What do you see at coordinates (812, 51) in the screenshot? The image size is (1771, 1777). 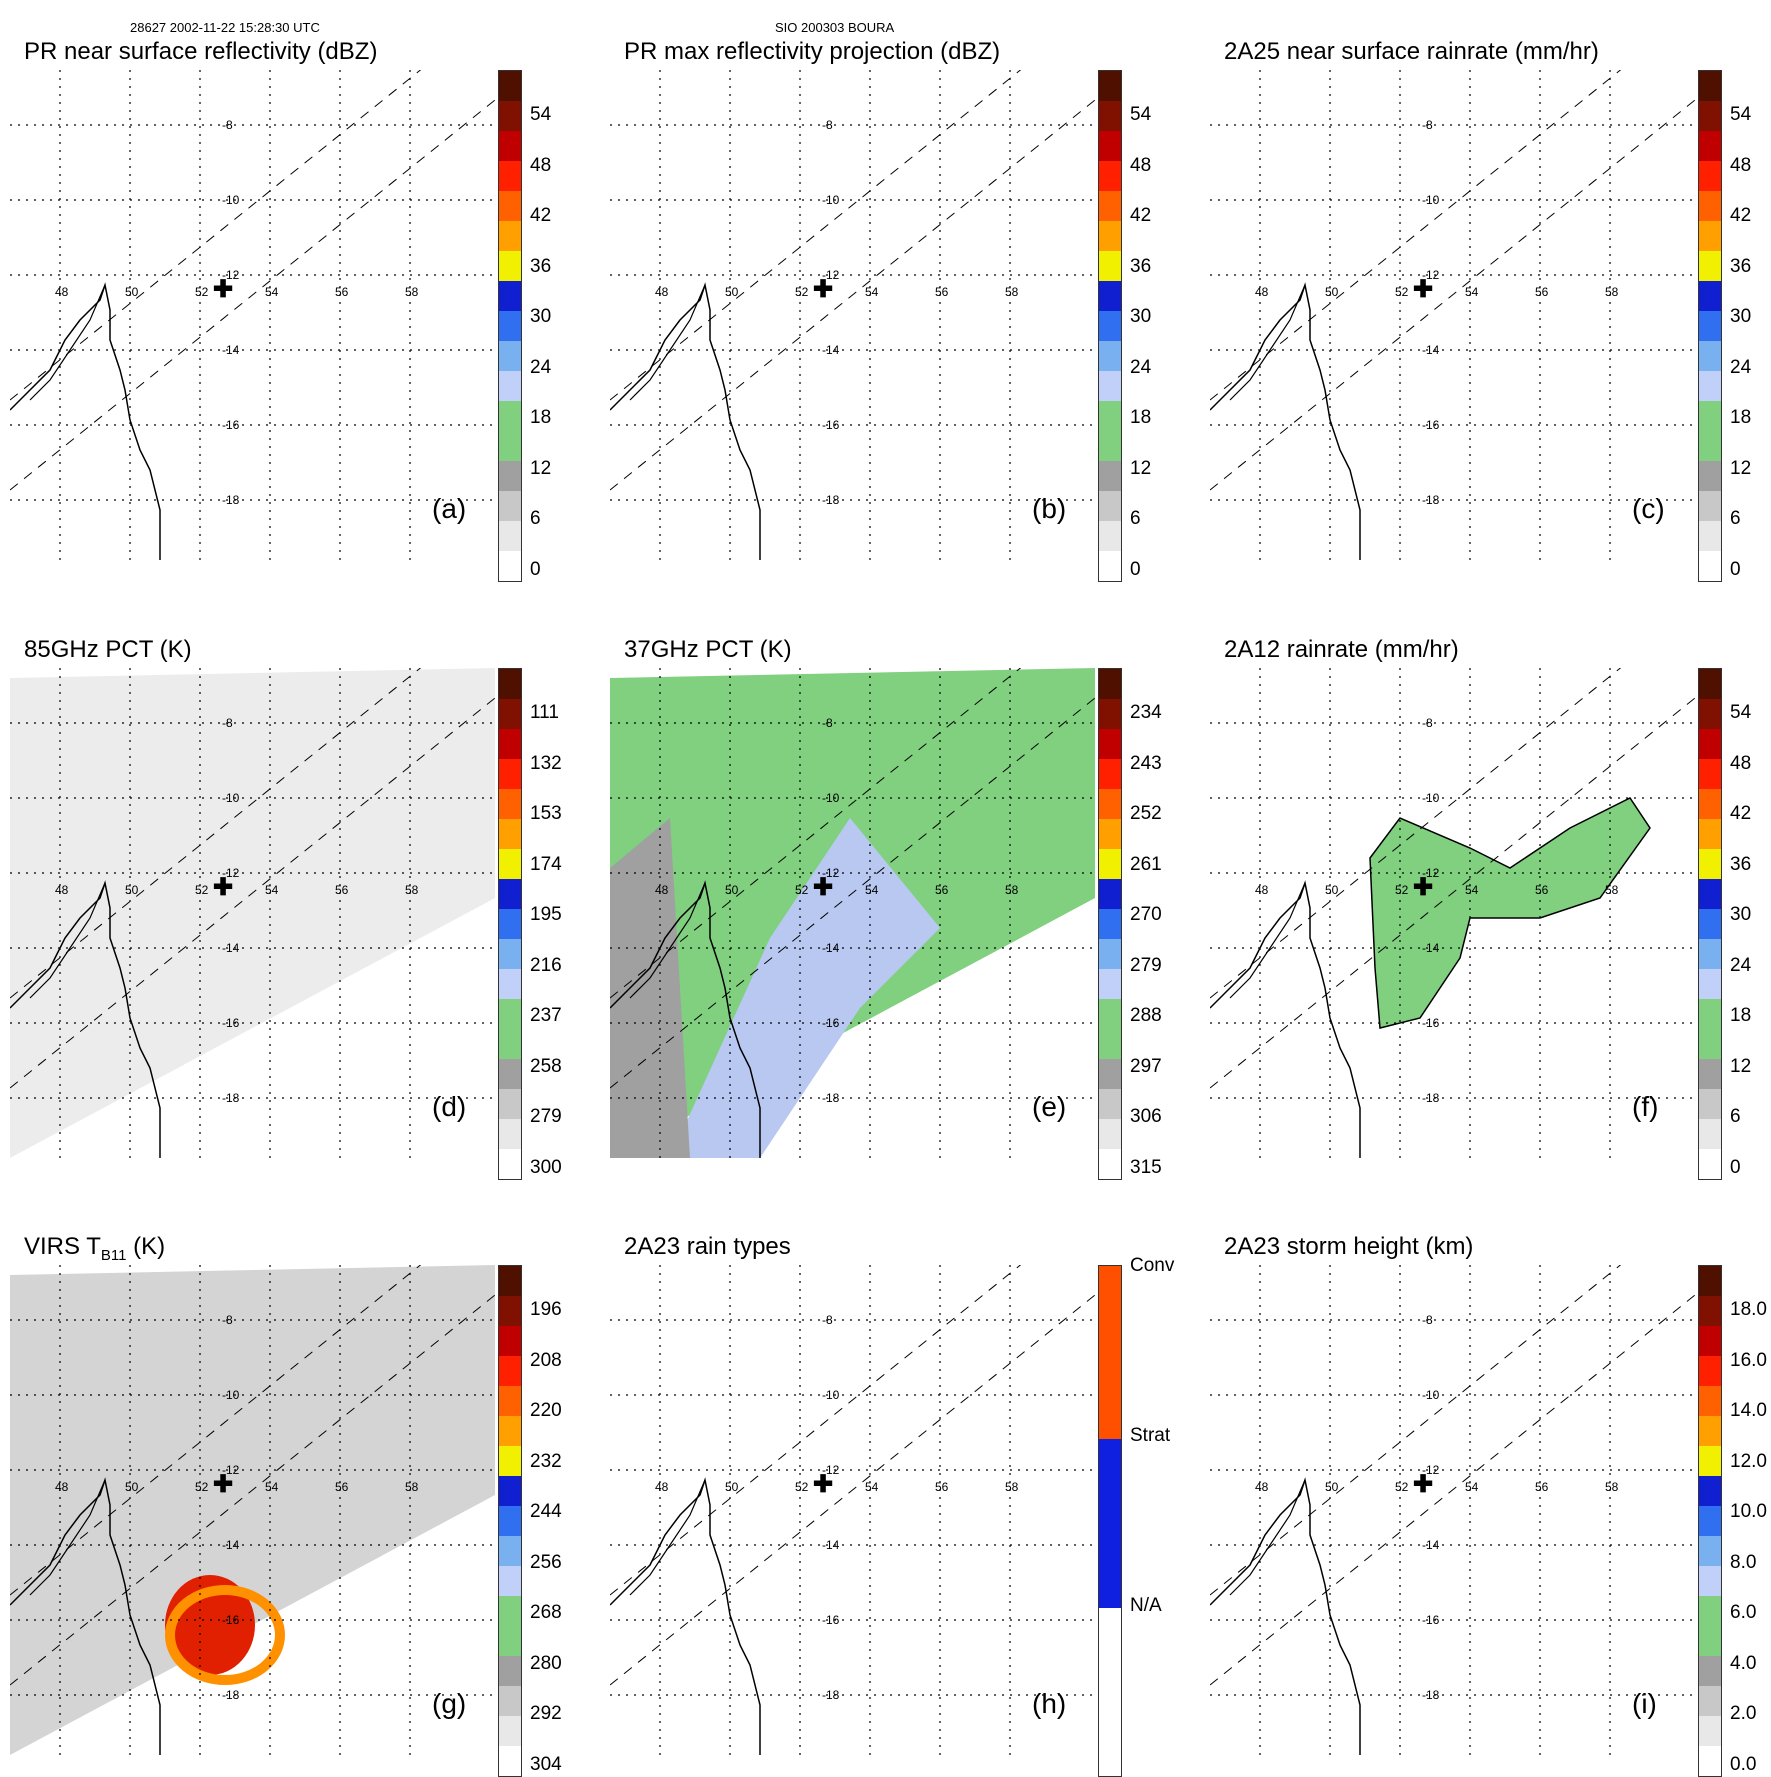 I see `panel-title-text: PR max reflectivity projection (dBZ)` at bounding box center [812, 51].